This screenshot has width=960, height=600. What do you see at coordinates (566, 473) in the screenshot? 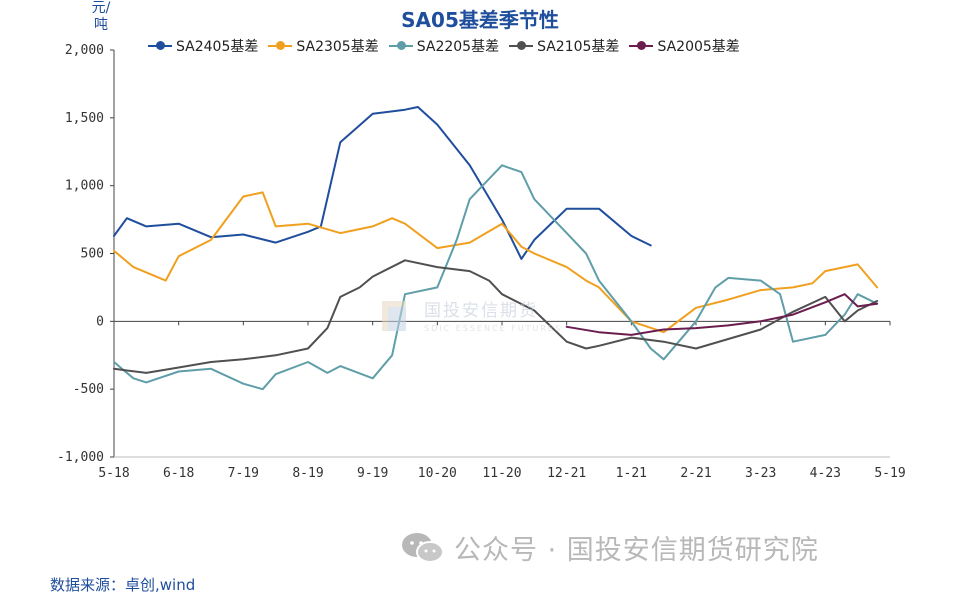
I see `x-tick-label: 12-21` at bounding box center [566, 473].